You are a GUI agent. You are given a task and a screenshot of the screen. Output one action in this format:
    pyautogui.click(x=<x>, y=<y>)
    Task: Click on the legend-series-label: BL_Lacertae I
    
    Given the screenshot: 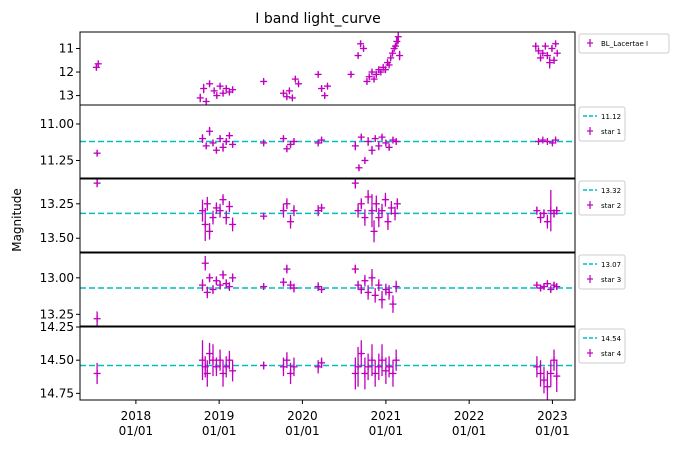 What is the action you would take?
    pyautogui.click(x=624, y=44)
    